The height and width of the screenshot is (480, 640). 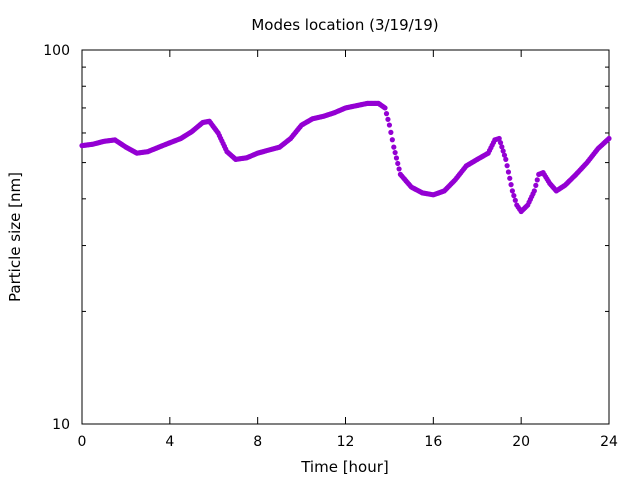 What do you see at coordinates (15, 237) in the screenshot?
I see `y-axis-label: Particle size [nm]` at bounding box center [15, 237].